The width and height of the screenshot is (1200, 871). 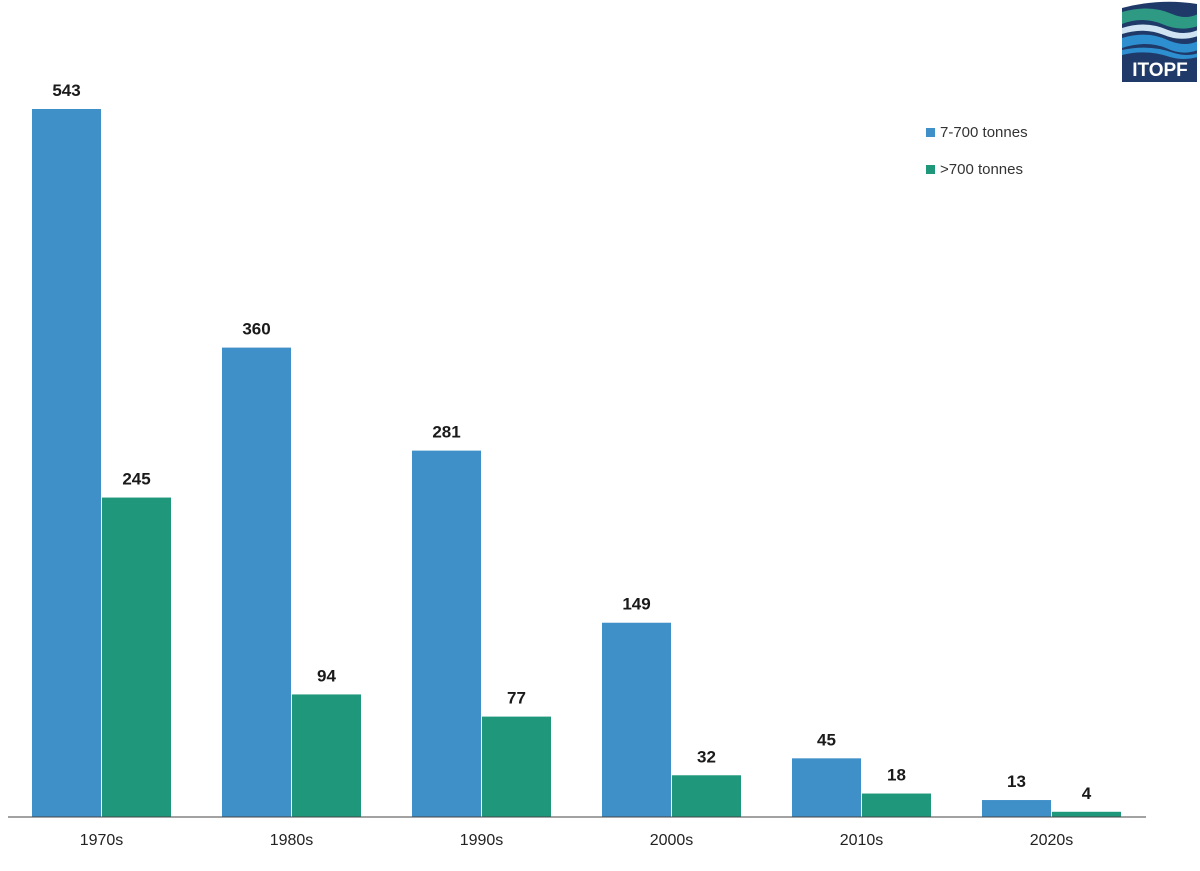 What do you see at coordinates (826, 739) in the screenshot?
I see `data-label-2010s-series-0: 45` at bounding box center [826, 739].